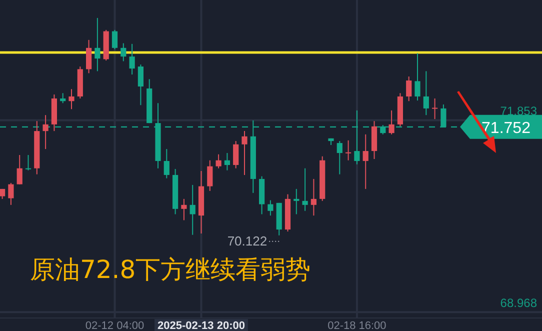 The height and width of the screenshot is (331, 542). I want to click on x-tick-label: 02-12 04:00, so click(114, 325).